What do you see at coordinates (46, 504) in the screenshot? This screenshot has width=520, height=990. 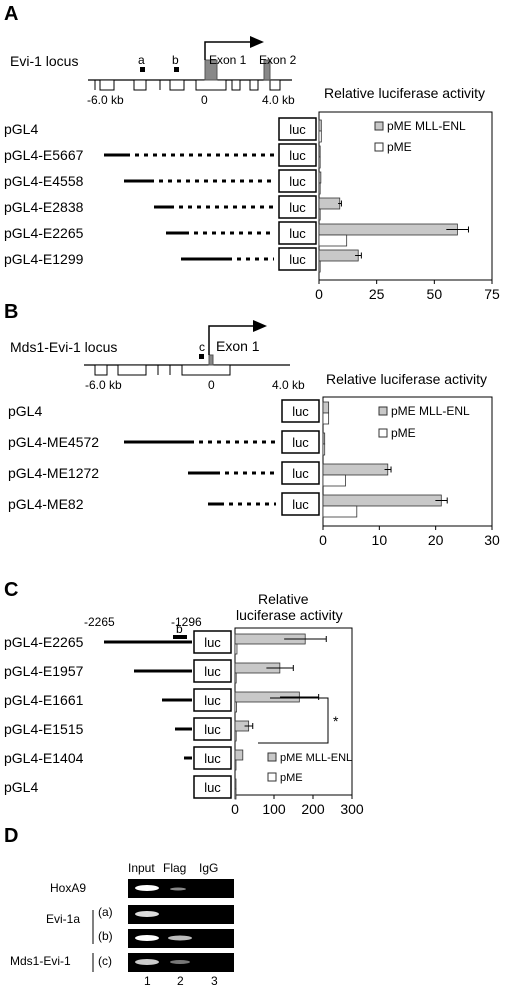 I see `construct-label: pGL4-ME82` at bounding box center [46, 504].